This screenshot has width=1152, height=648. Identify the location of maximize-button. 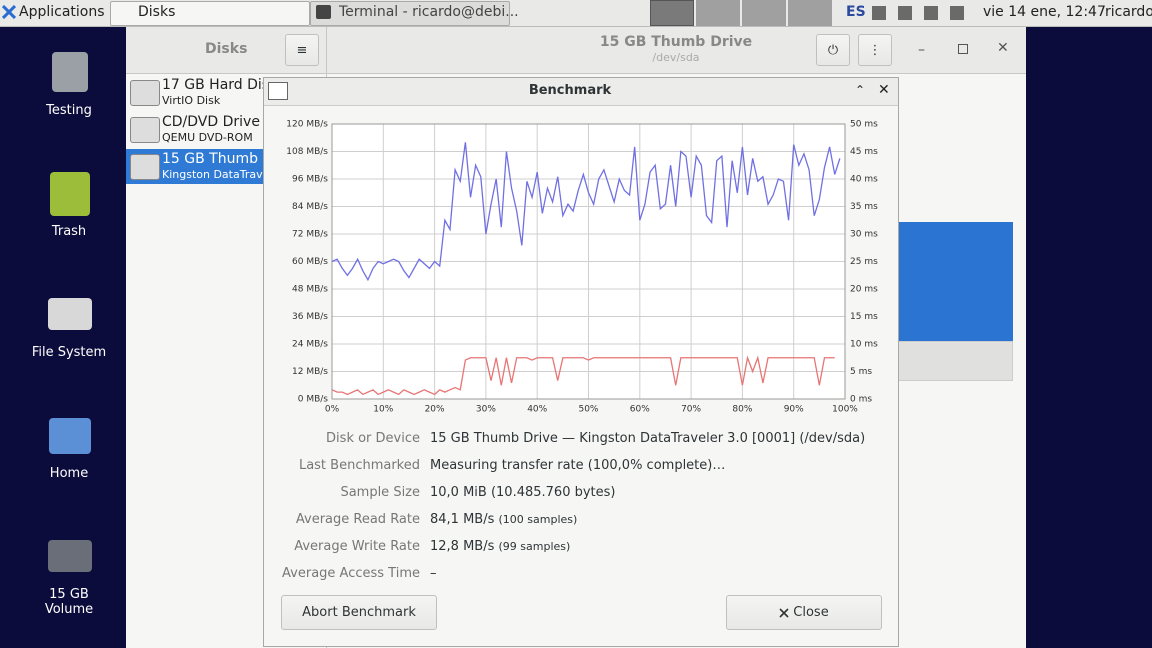
(963, 49).